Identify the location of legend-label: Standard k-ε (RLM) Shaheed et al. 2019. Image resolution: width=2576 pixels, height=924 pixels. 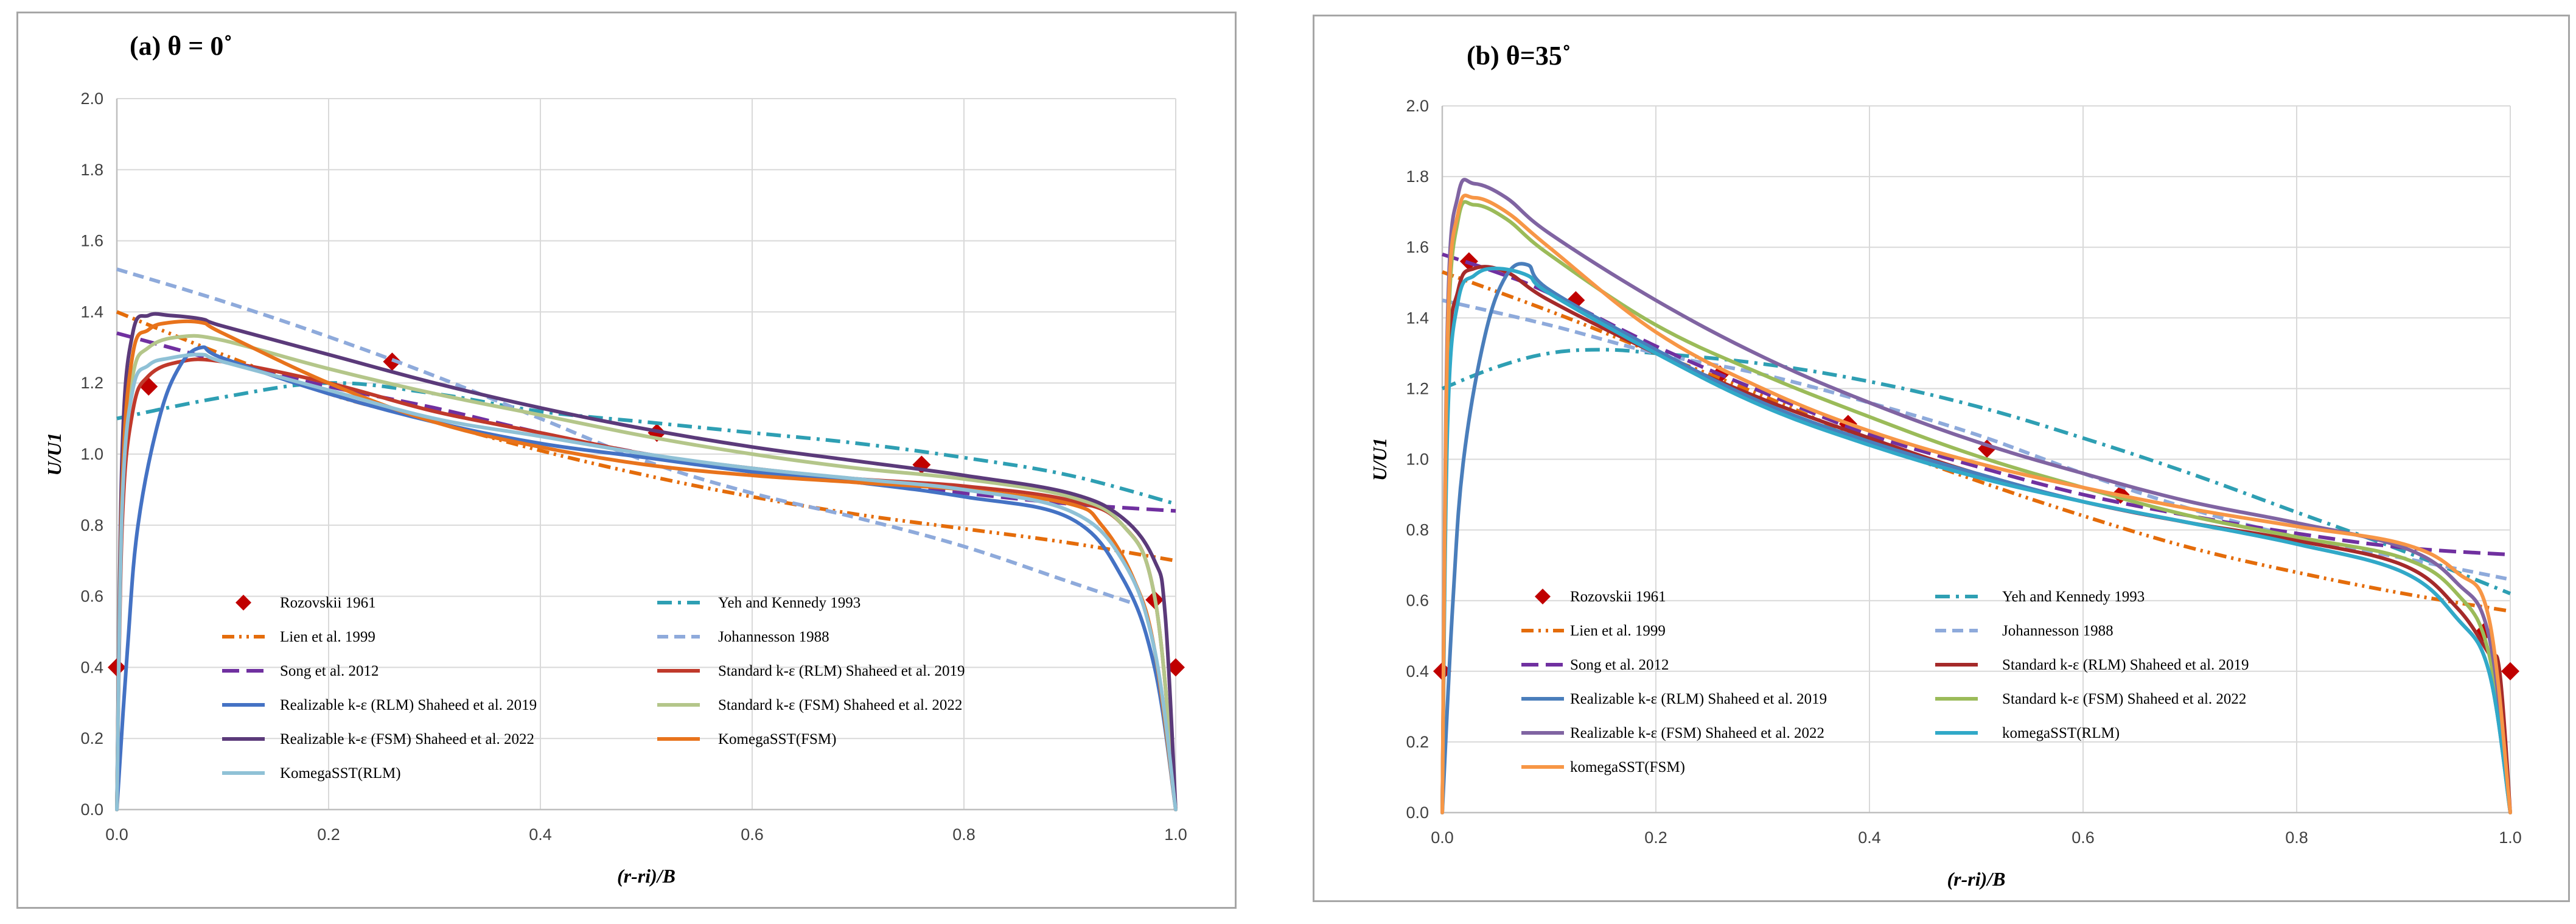
(841, 671).